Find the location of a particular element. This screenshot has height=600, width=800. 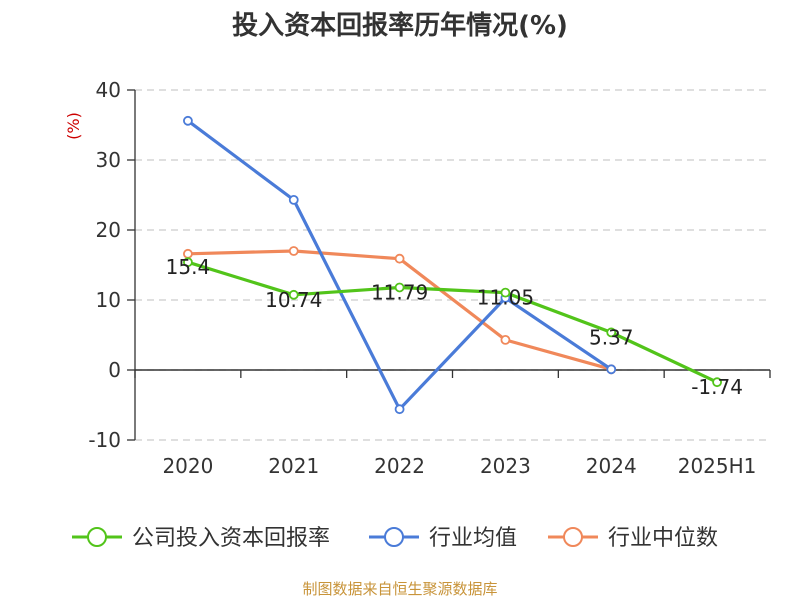

legend-label: 行业中位数 is located at coordinates (663, 538).